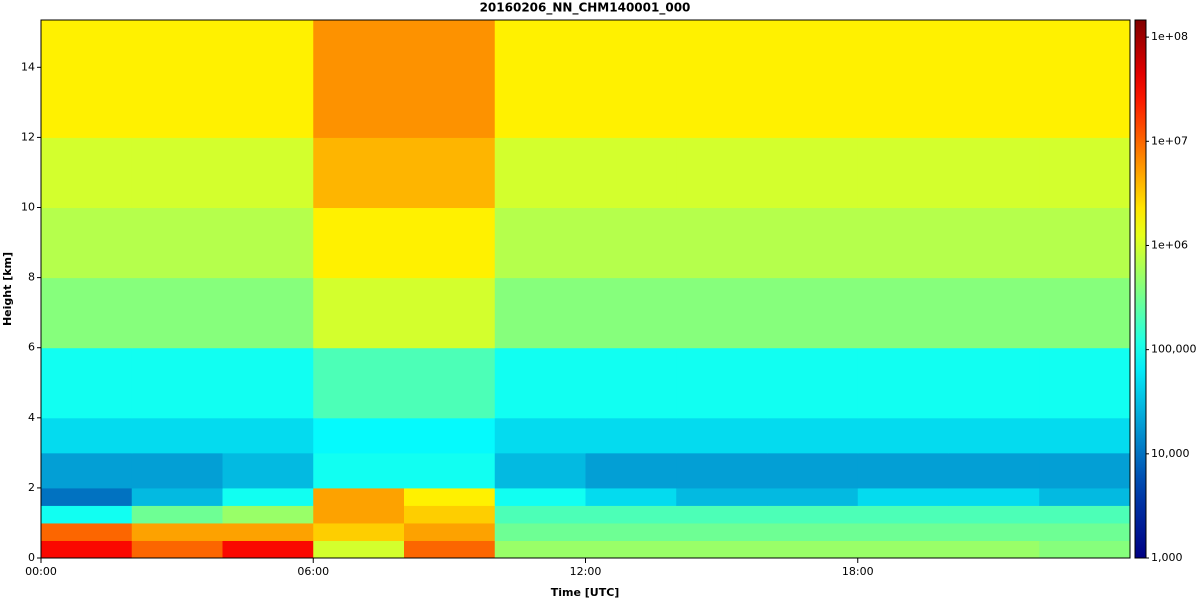  Describe the element at coordinates (41, 571) in the screenshot. I see `x-tick-label: 00:00` at that location.